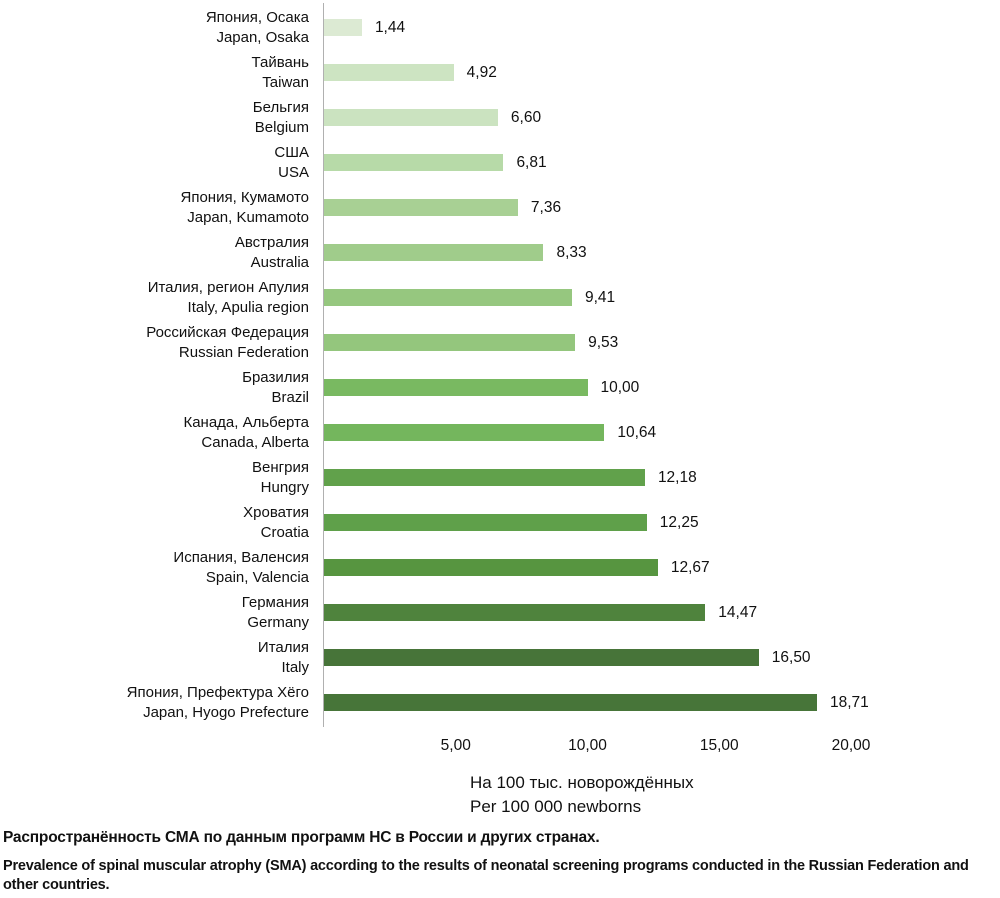 This screenshot has width=1000, height=898. What do you see at coordinates (690, 567) in the screenshot?
I see `value-label: 12,67` at bounding box center [690, 567].